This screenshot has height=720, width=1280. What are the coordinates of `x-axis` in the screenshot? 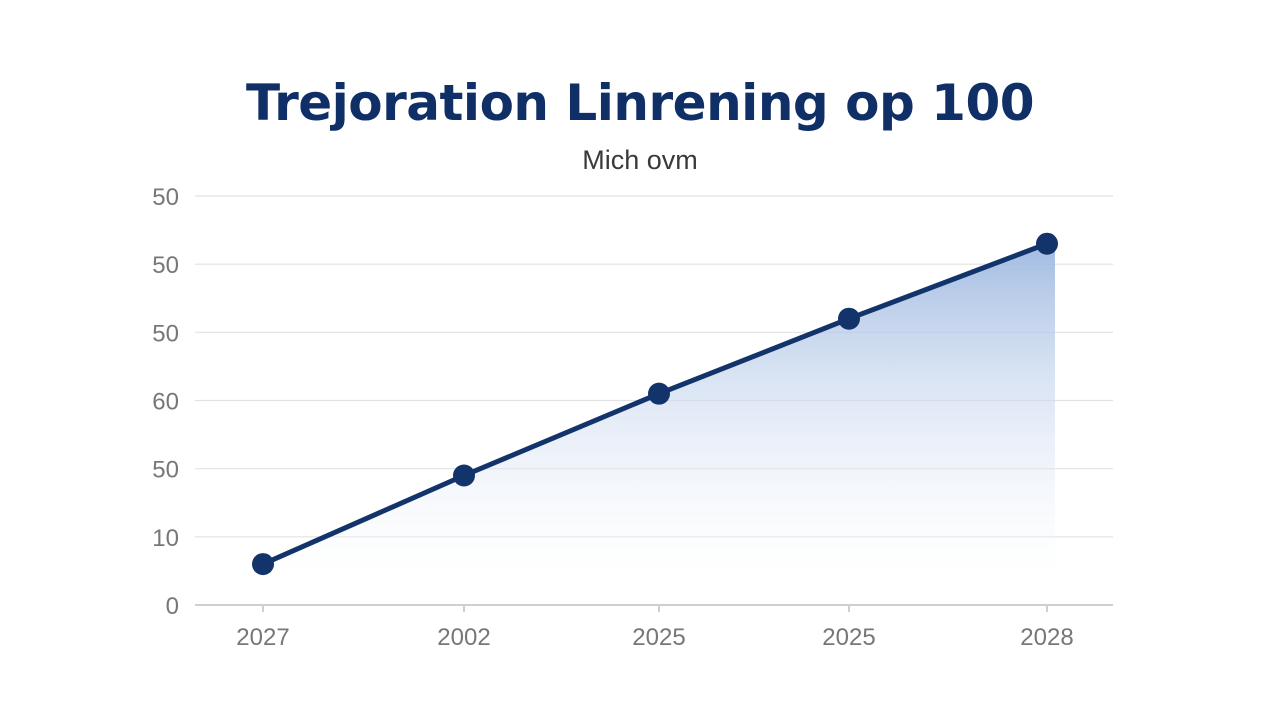 It's located at (654, 608).